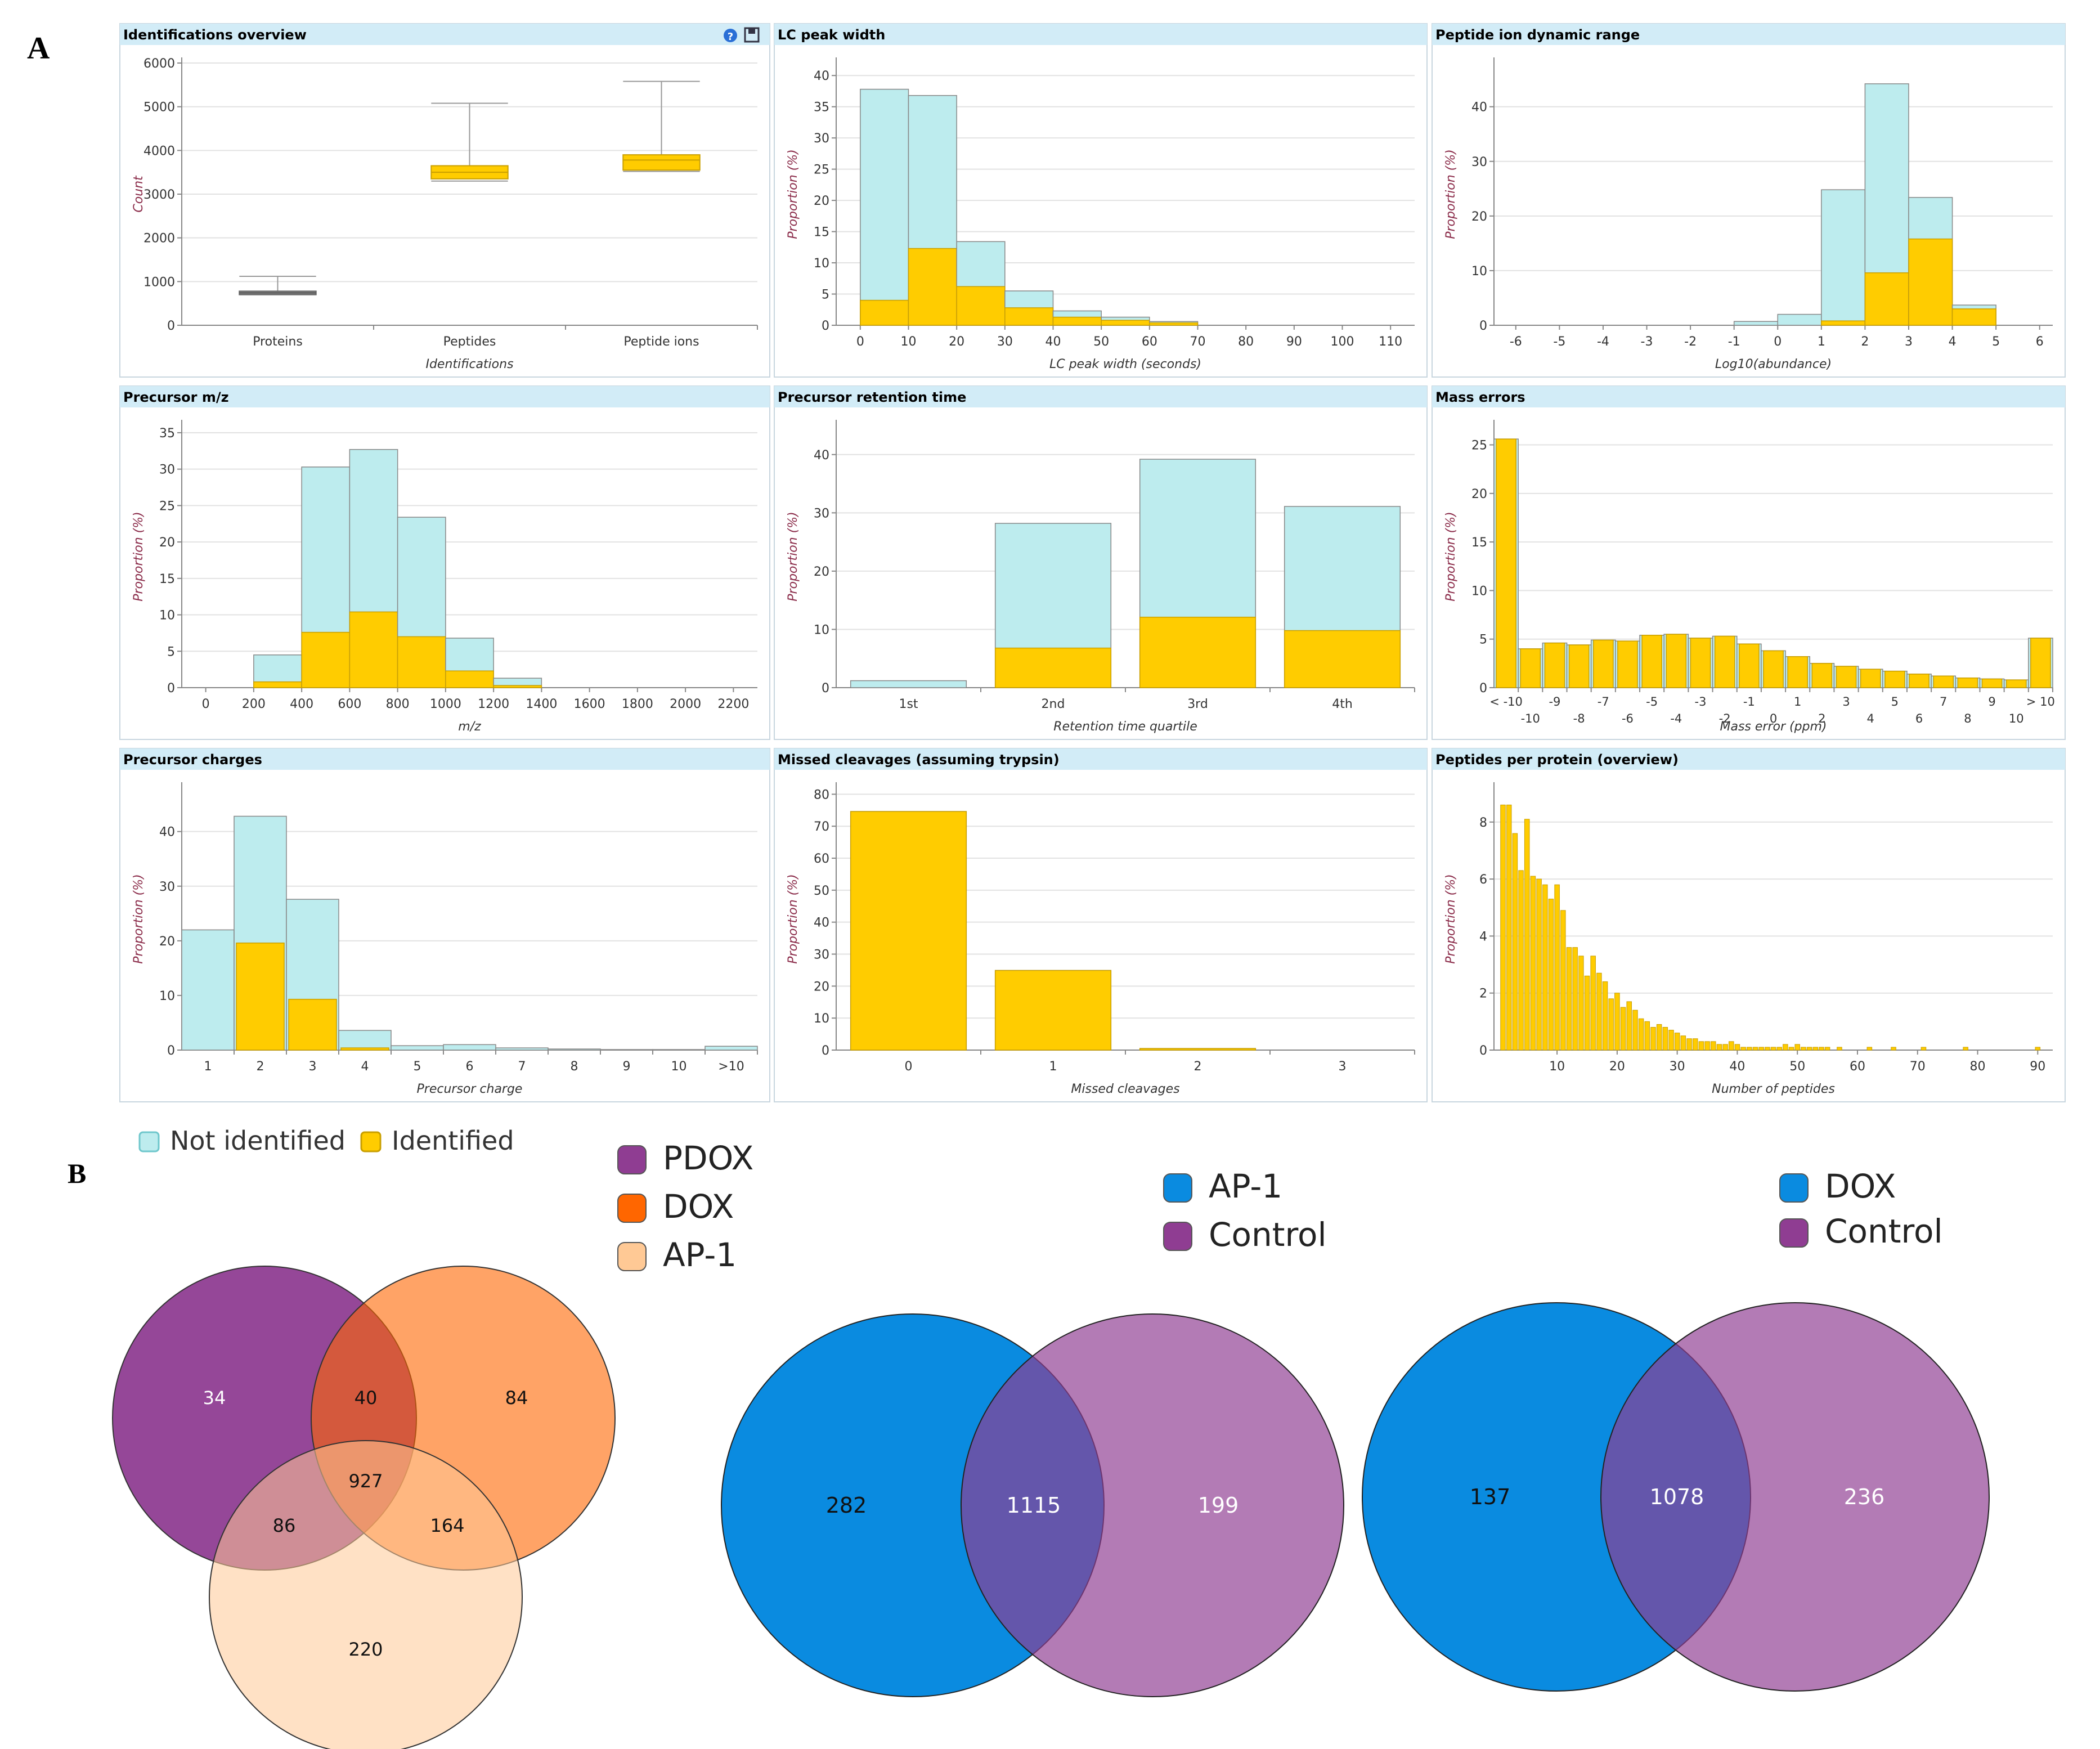  What do you see at coordinates (730, 36) in the screenshot?
I see `help-icon: ?` at bounding box center [730, 36].